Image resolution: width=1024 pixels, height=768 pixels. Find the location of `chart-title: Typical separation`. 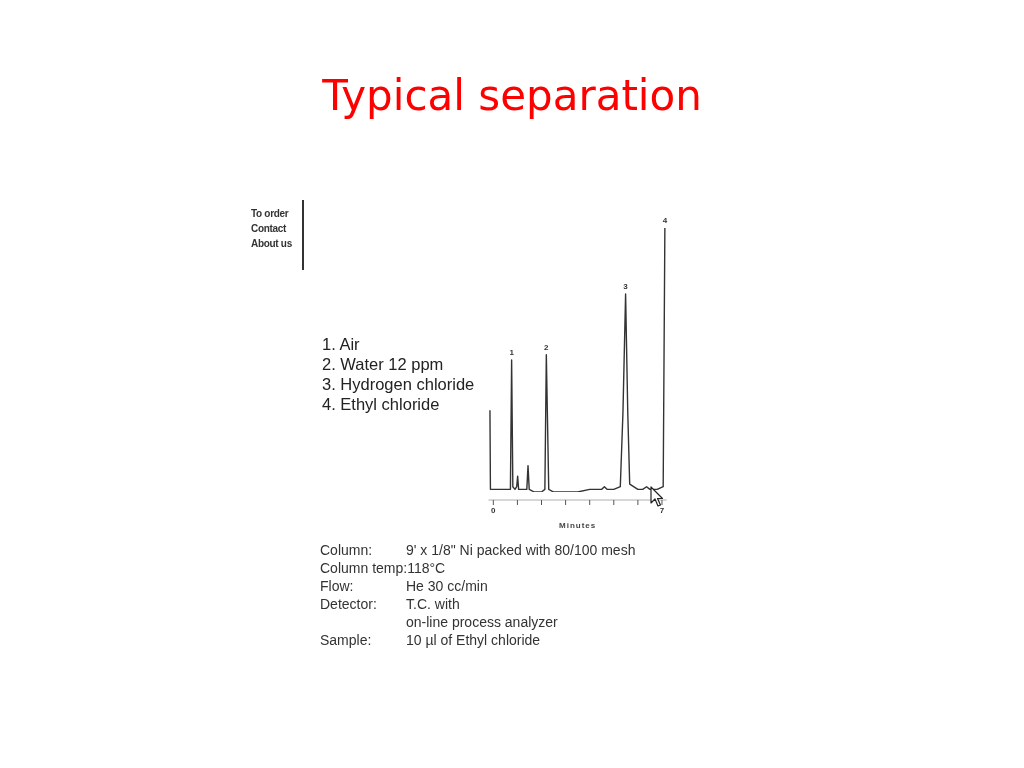

chart-title: Typical separation is located at coordinates (512, 96).